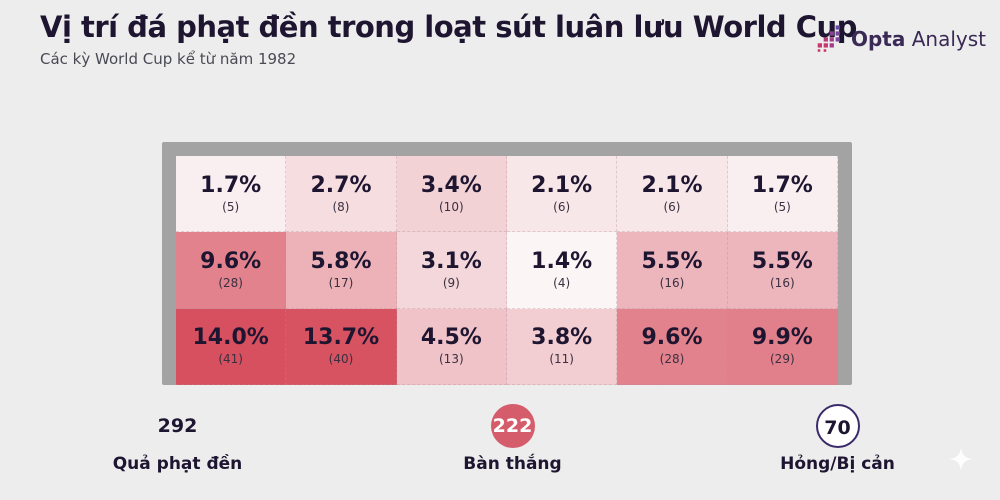  I want to click on heatmap-cell-r1-c5: 2.1% (6), so click(672, 194).